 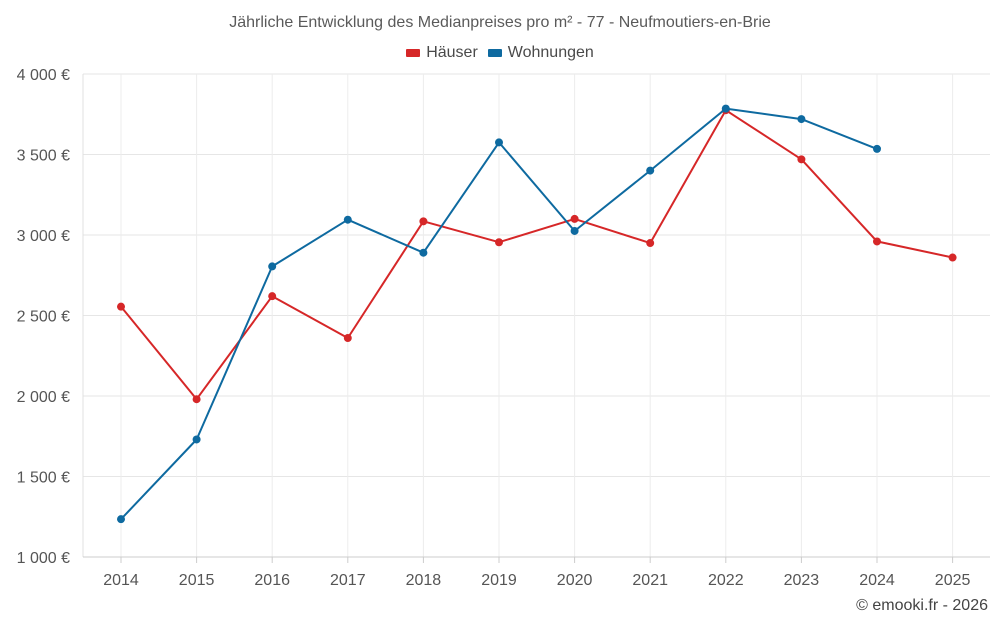 What do you see at coordinates (43, 75) in the screenshot?
I see `y-tick-label: 4 000 €` at bounding box center [43, 75].